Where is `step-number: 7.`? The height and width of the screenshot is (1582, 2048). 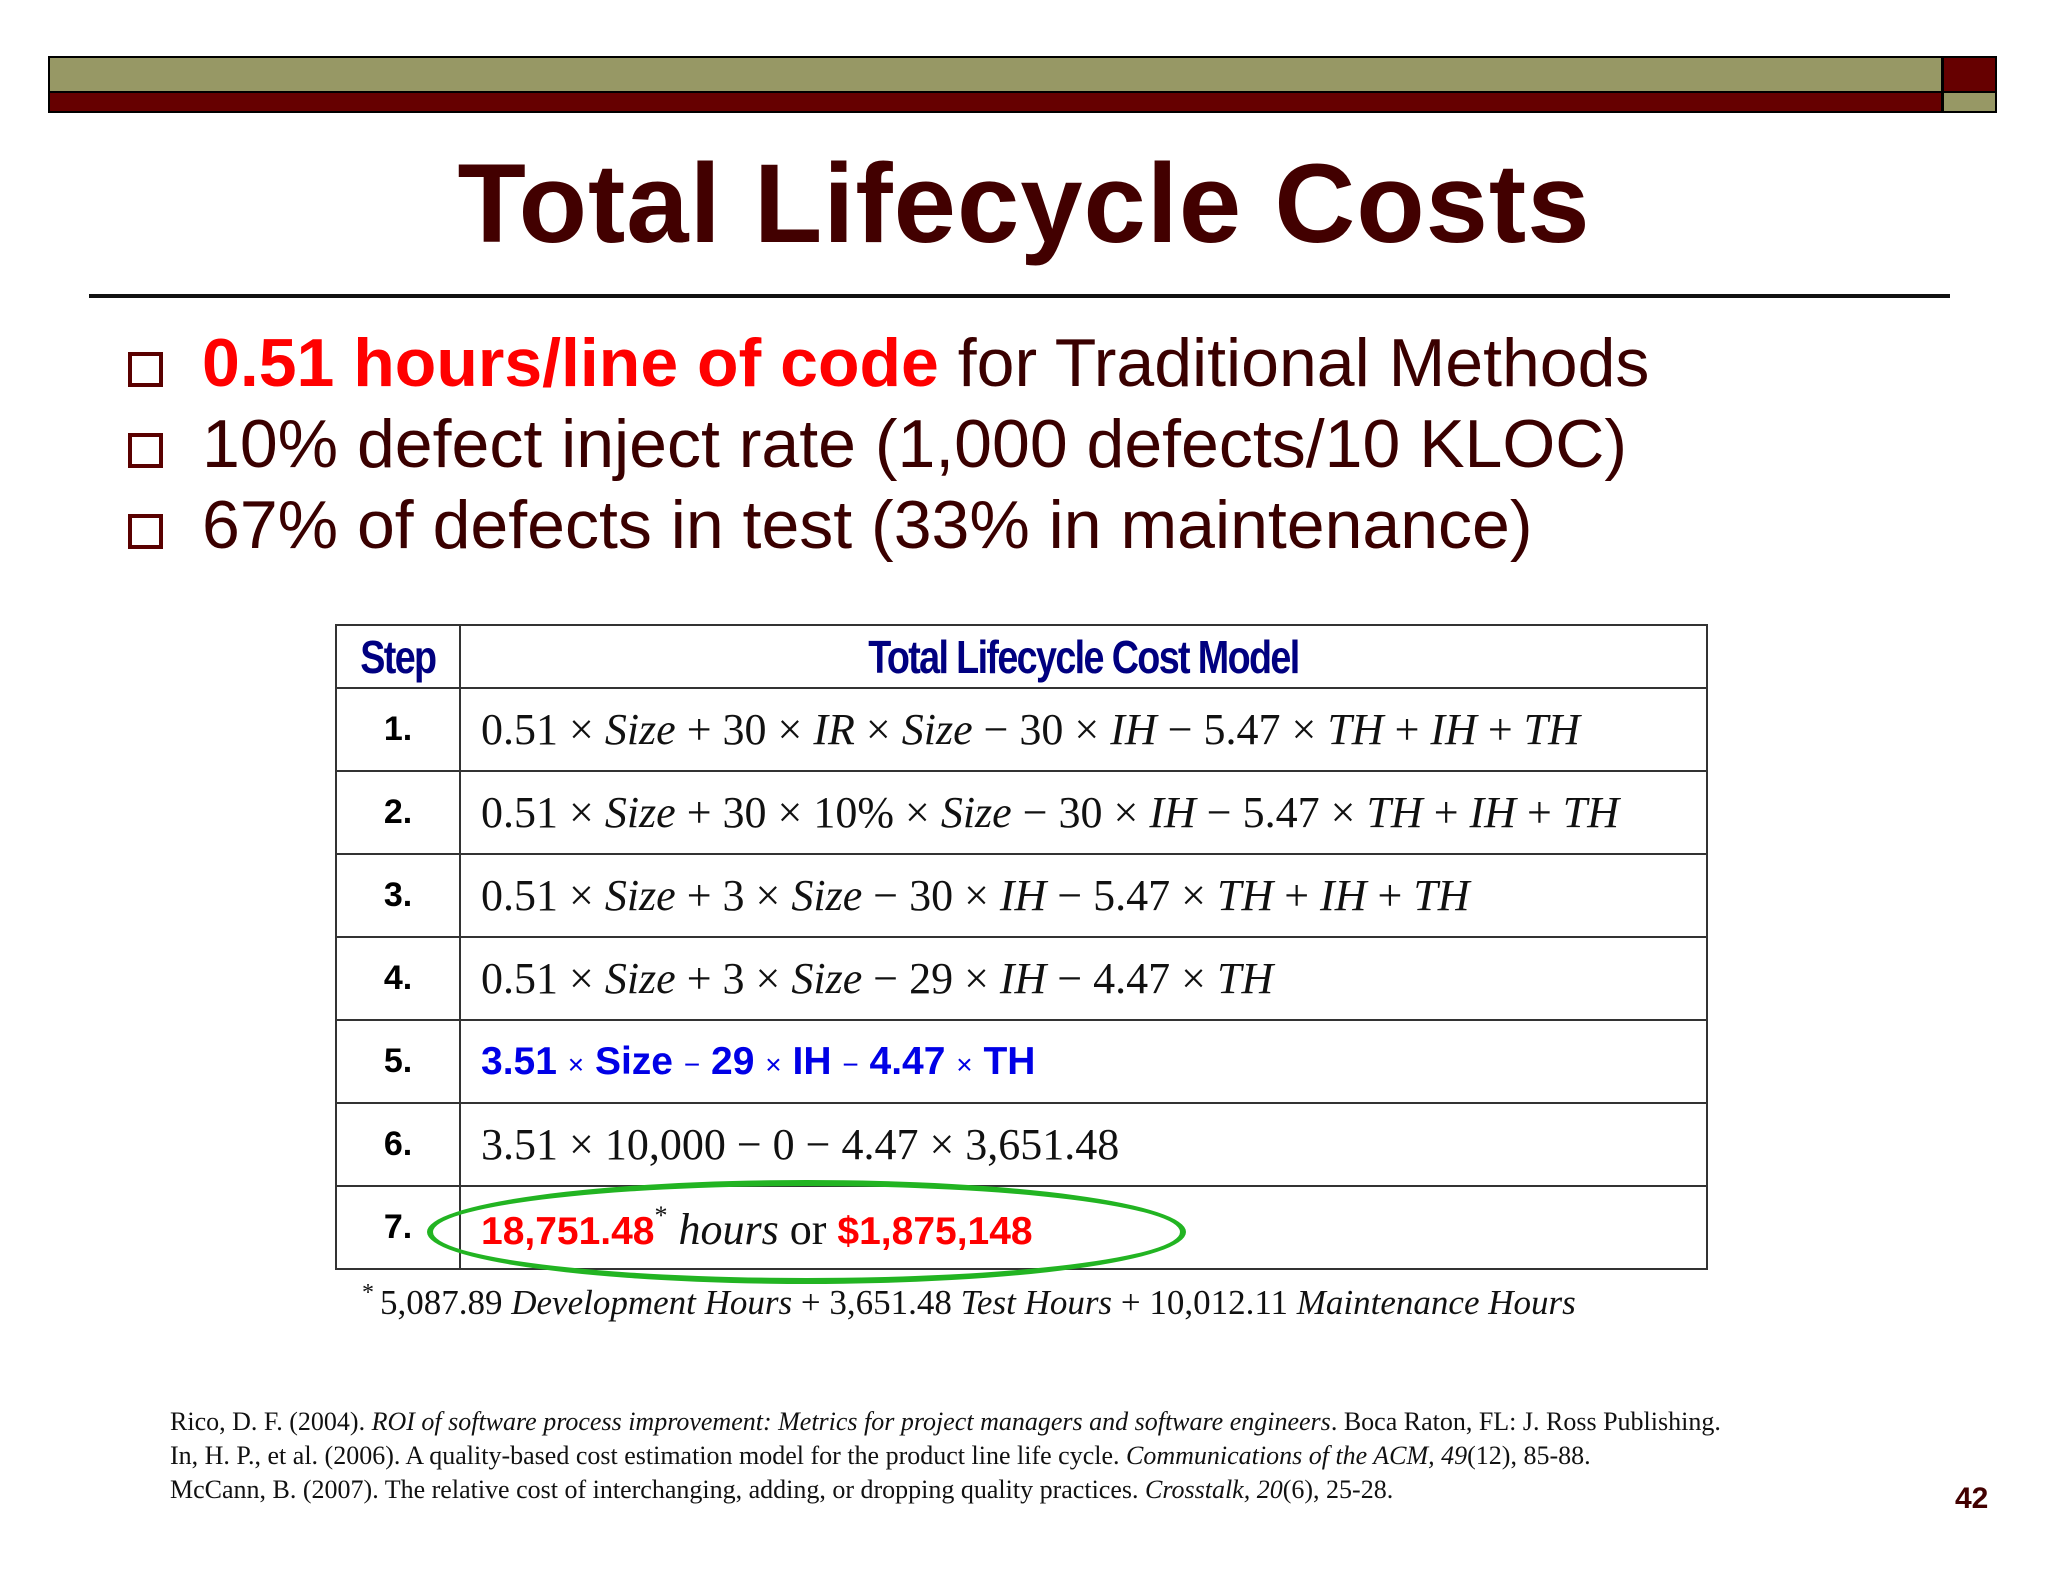 step-number: 7. is located at coordinates (398, 1227).